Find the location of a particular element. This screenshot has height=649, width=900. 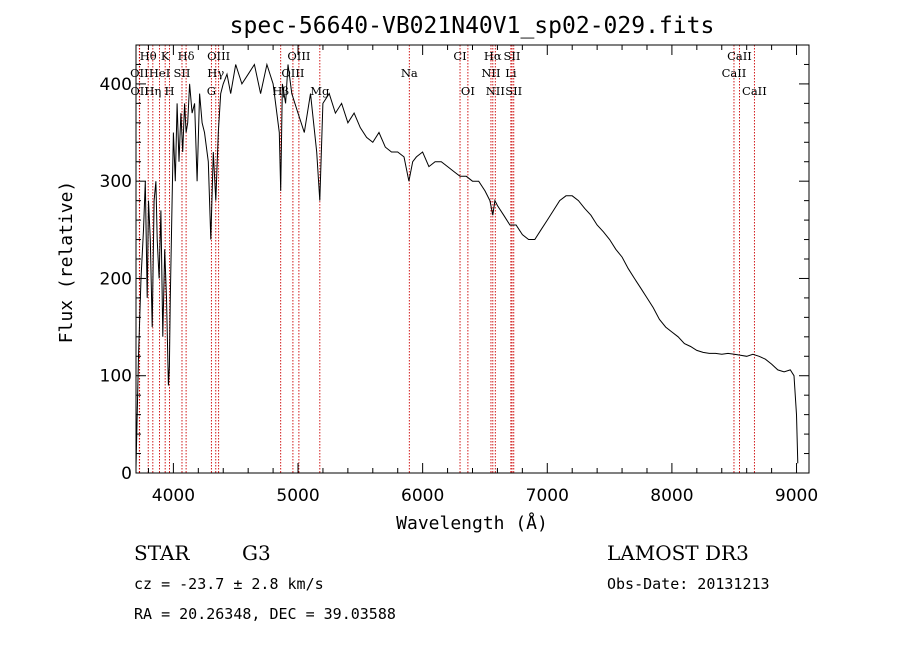

y-tick-label: 200 is located at coordinates (116, 279).